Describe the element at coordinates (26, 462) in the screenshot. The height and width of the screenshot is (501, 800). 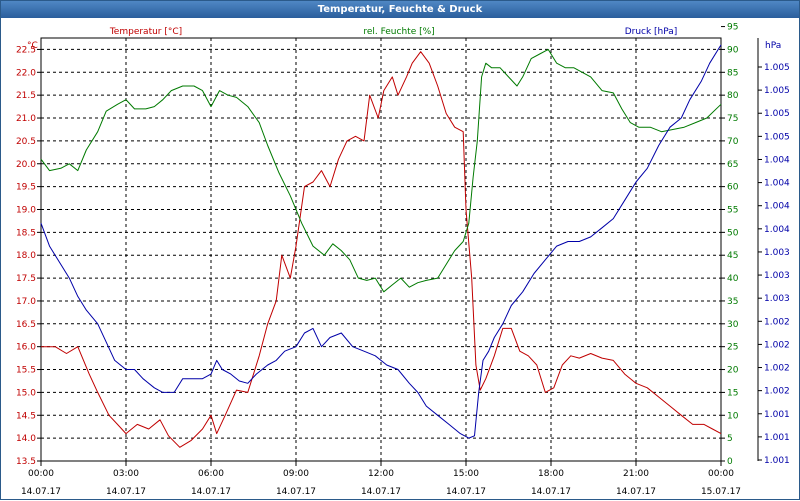
I see `y-left-tick-label: 13.5` at that location.